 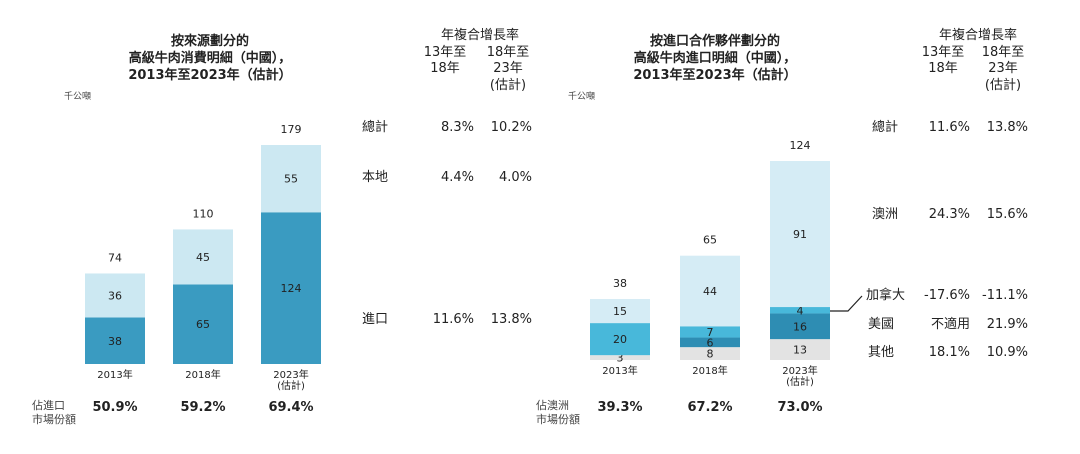 What do you see at coordinates (445, 61) in the screenshot?
I see `left-cagr-col1: 13年至 18年` at bounding box center [445, 61].